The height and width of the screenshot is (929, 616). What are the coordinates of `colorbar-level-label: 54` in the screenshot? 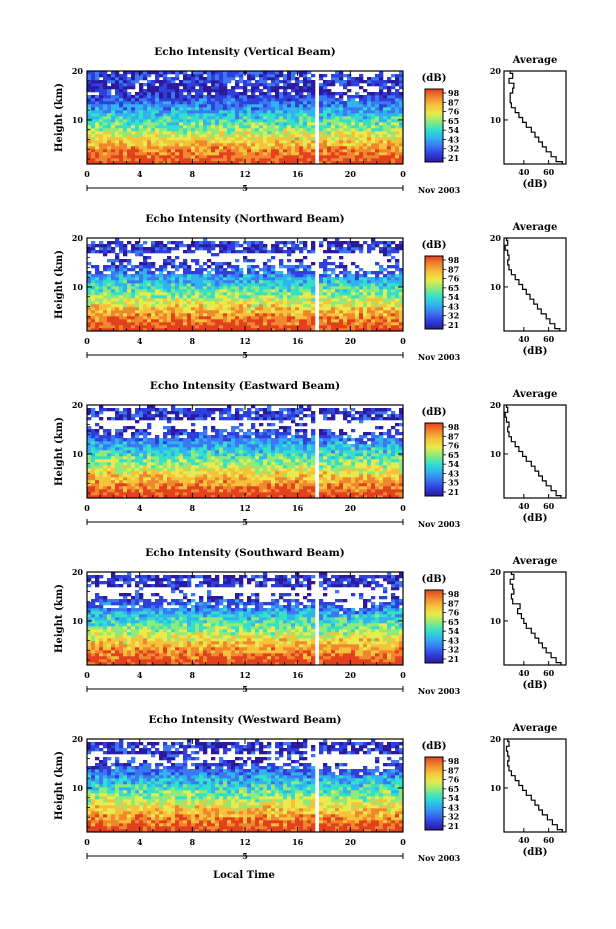 It's located at (454, 297).